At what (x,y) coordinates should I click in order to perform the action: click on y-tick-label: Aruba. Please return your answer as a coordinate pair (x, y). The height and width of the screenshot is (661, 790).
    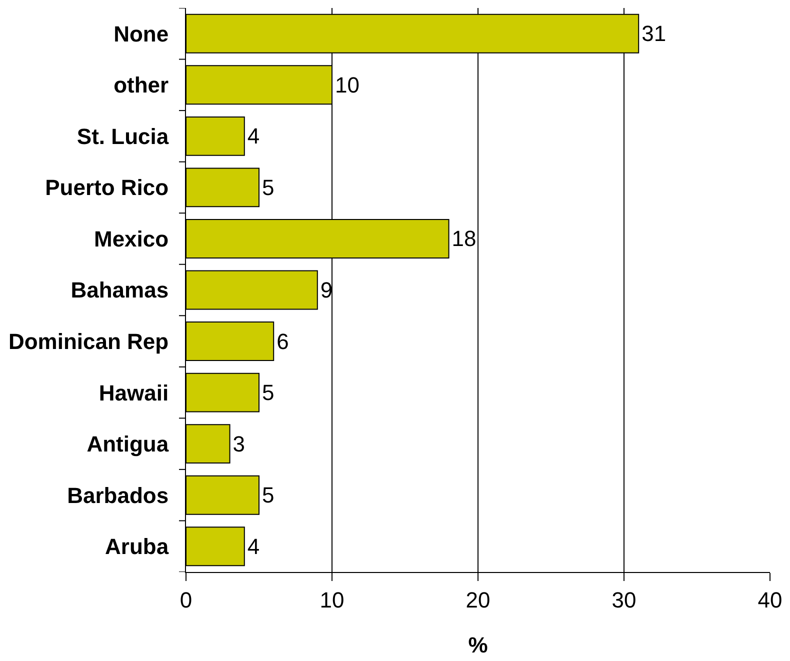
    Looking at the image, I should click on (137, 547).